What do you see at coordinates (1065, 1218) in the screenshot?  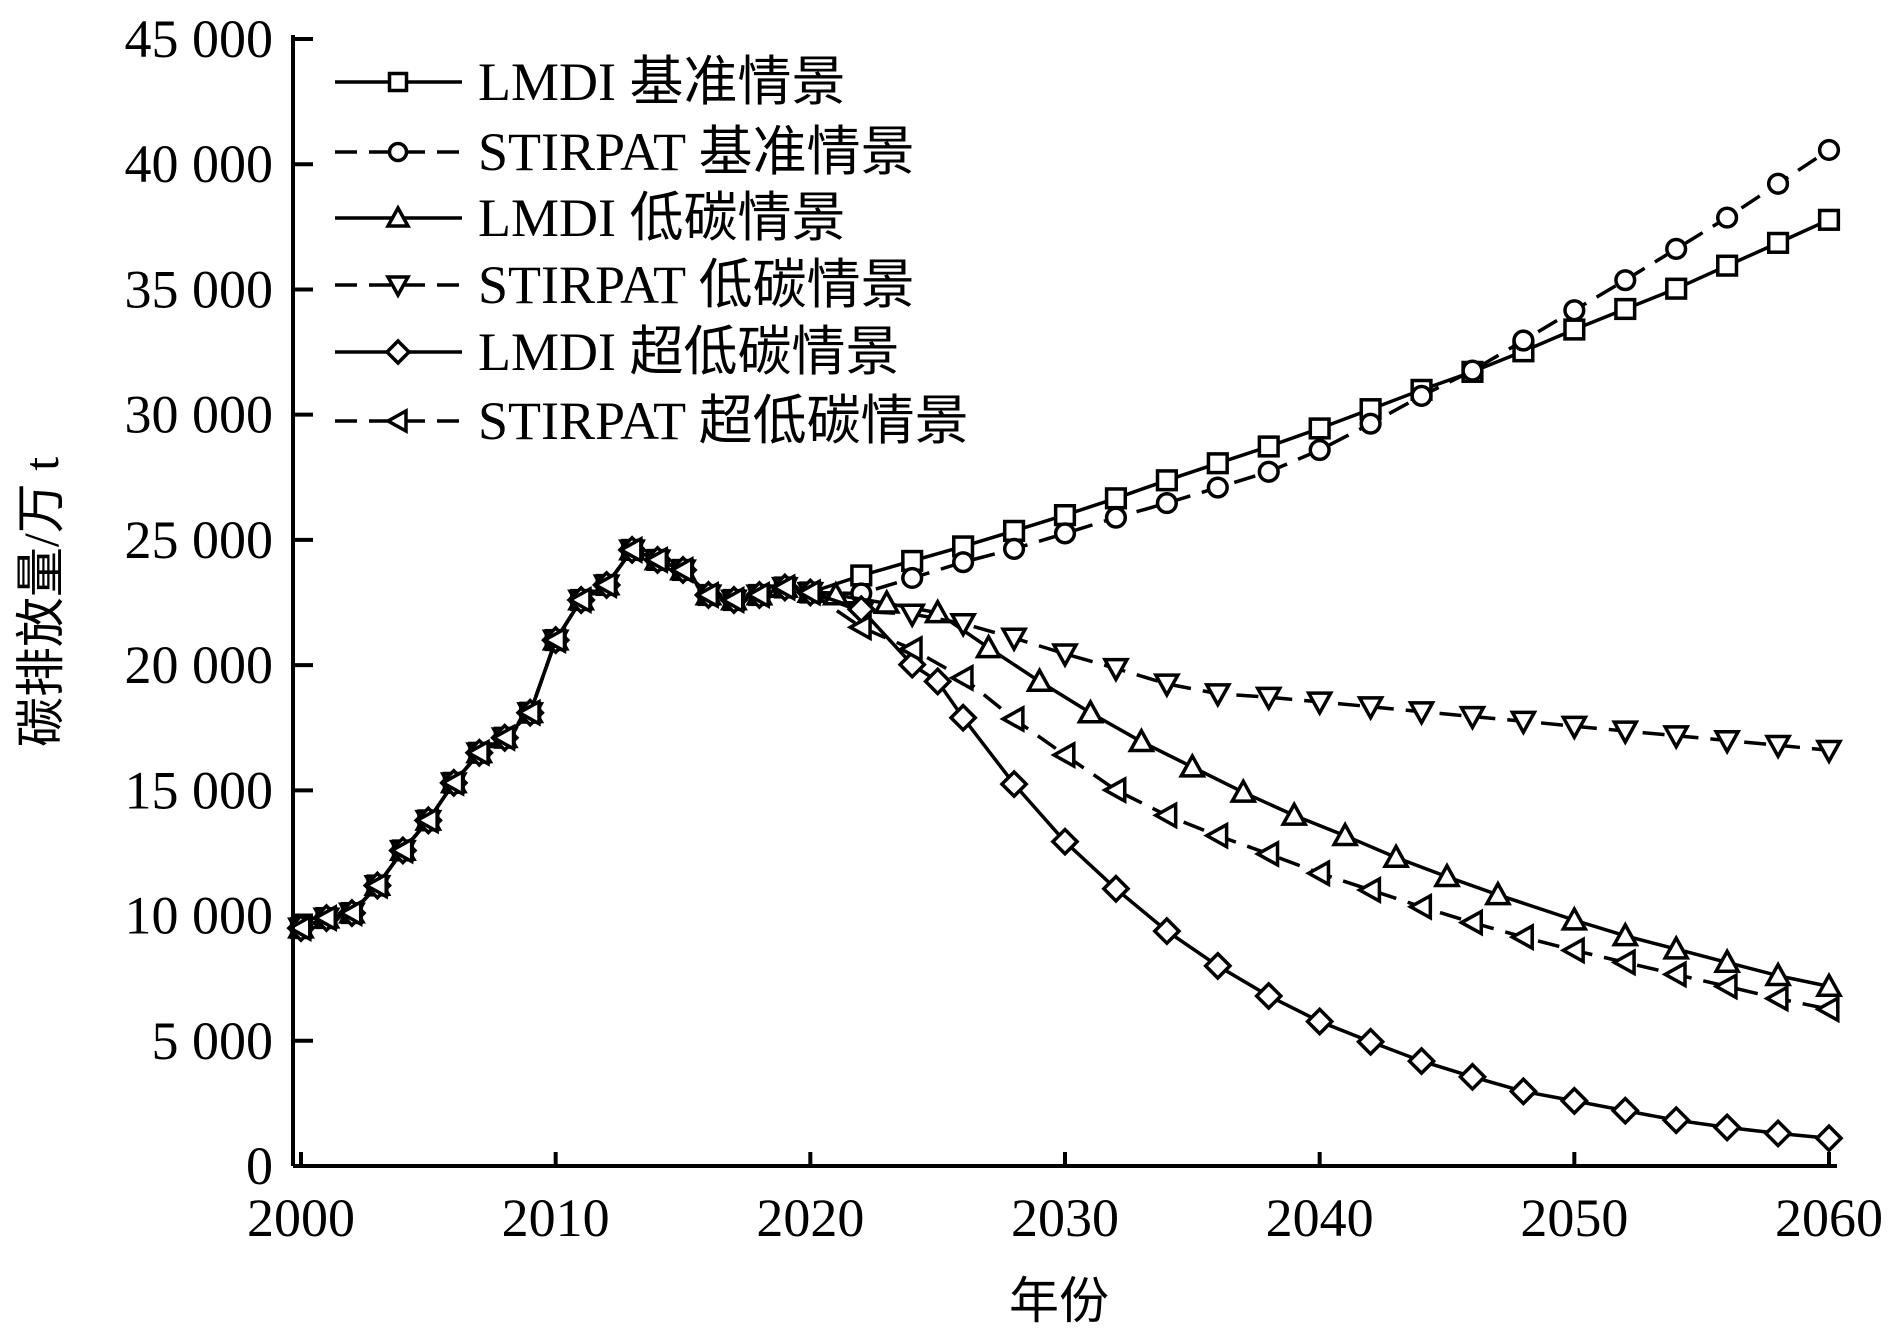 I see `x-tick-label: 2030` at bounding box center [1065, 1218].